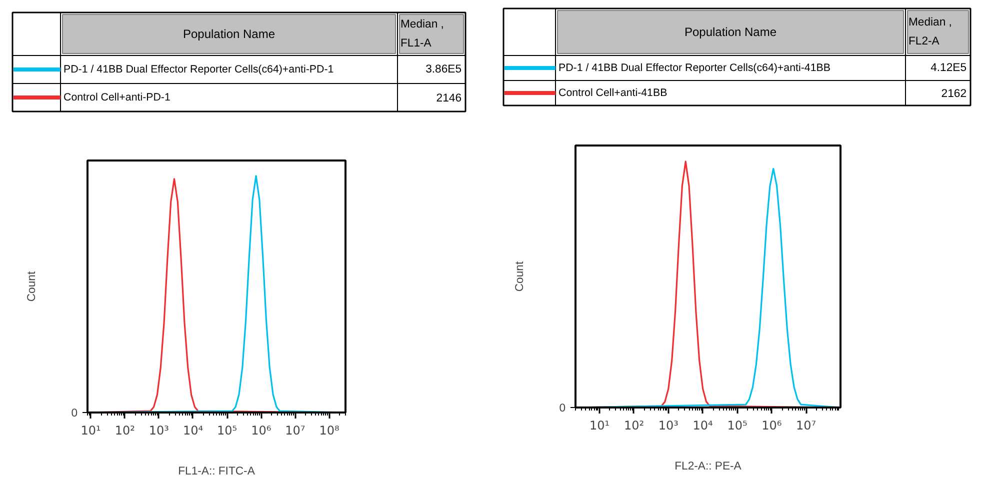 This screenshot has height=484, width=988. I want to click on legend-label: Control Cell+anti-PD-1, so click(117, 98).